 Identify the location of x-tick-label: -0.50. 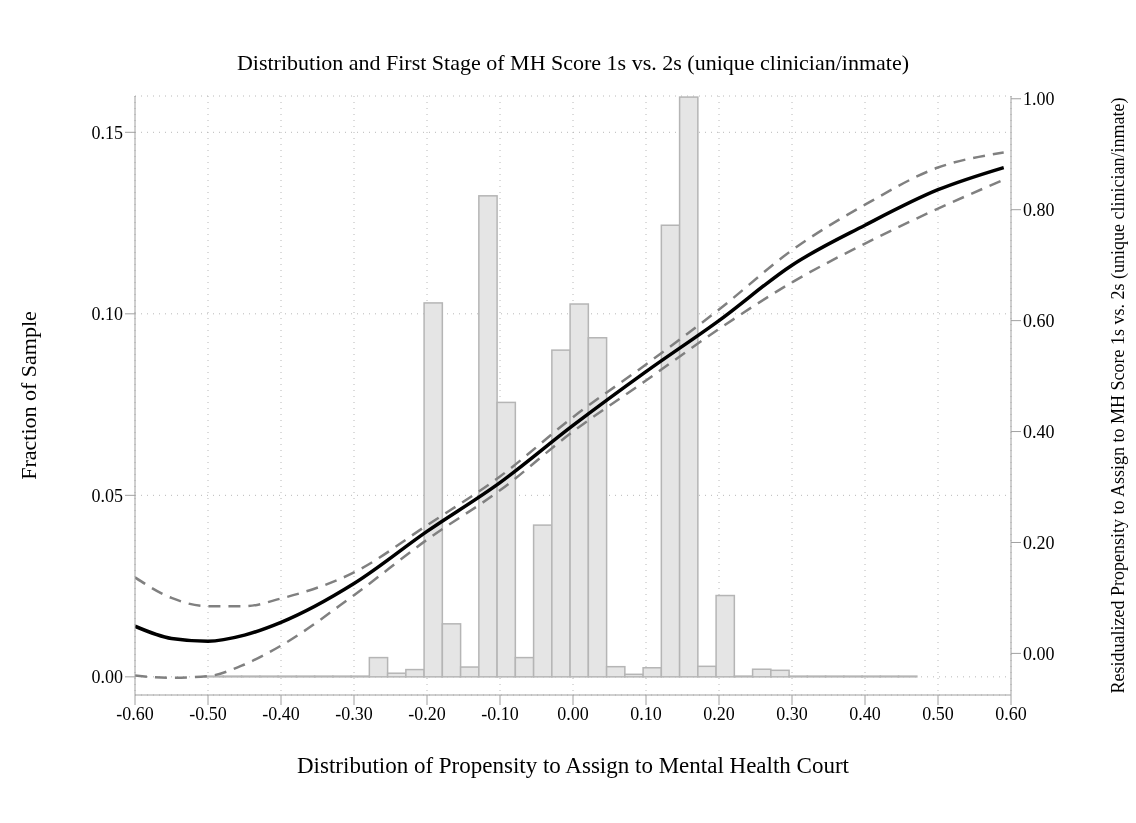
(208, 713).